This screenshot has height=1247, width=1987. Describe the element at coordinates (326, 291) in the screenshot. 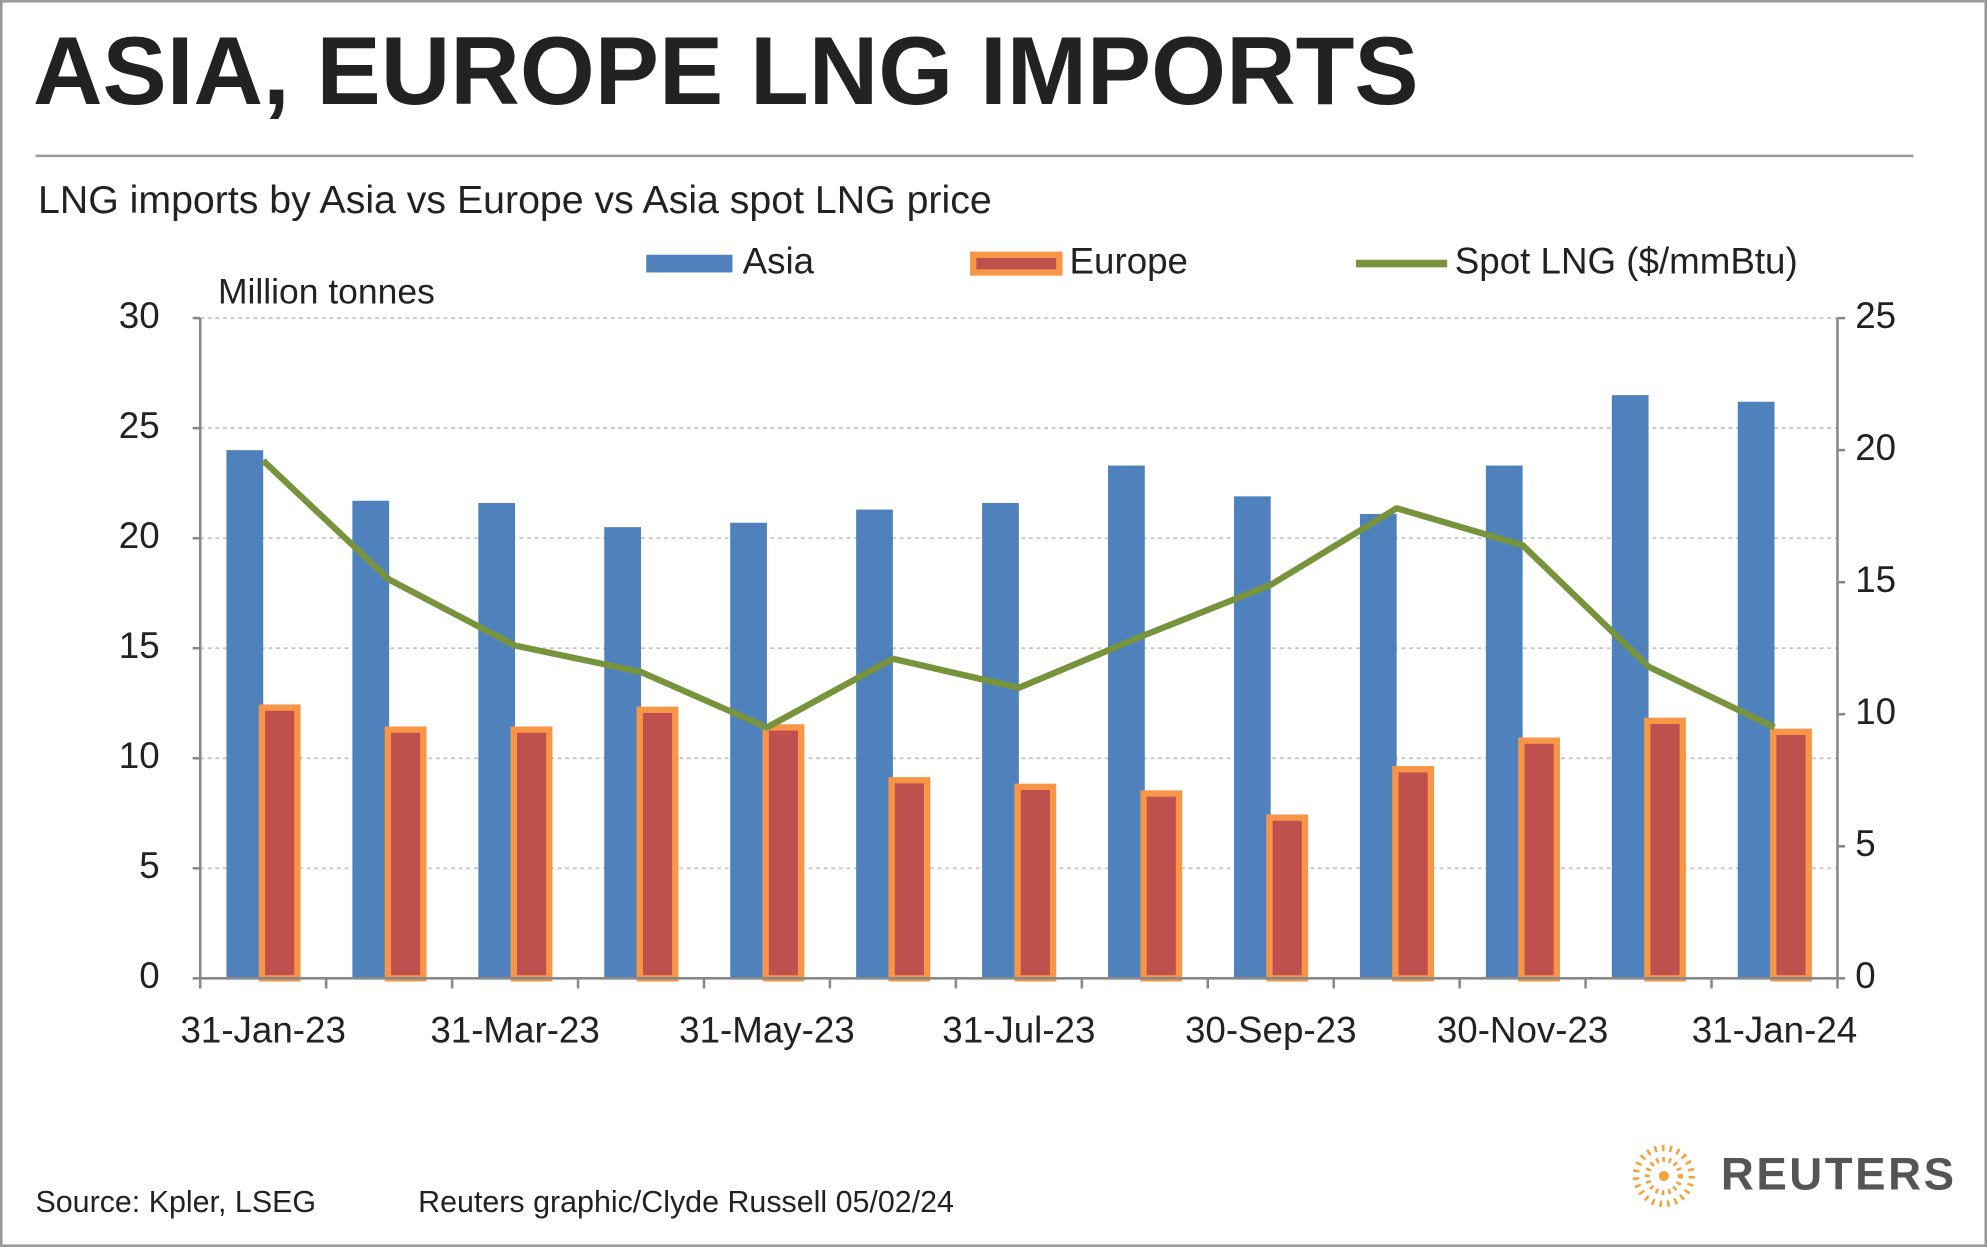

I see `y-axis-label: Million tonnes` at that location.